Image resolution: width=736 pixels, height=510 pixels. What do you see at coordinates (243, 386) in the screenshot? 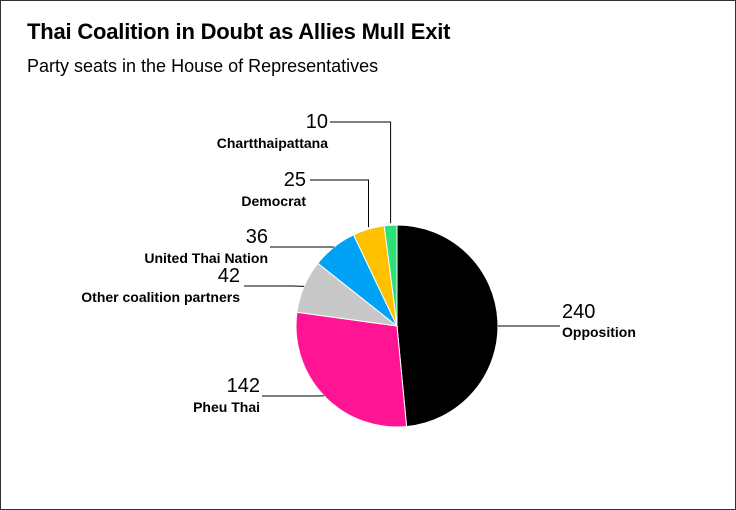
I see `slice-value-pheu-thai: 142` at bounding box center [243, 386].